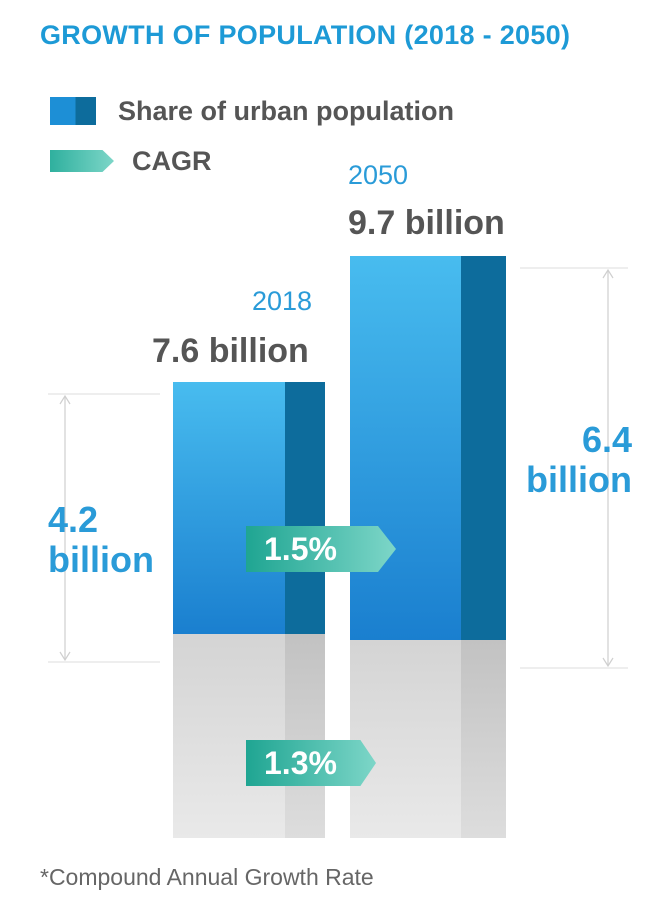  Describe the element at coordinates (483, 739) in the screenshot. I see `rural-bar-side-2050` at that location.